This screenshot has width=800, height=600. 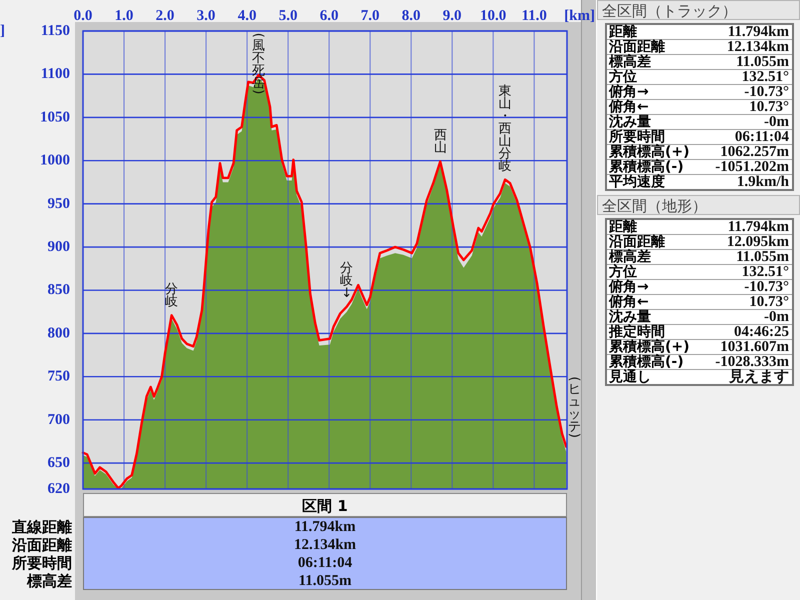 What do you see at coordinates (41, 527) in the screenshot?
I see `text: 直線距離` at bounding box center [41, 527].